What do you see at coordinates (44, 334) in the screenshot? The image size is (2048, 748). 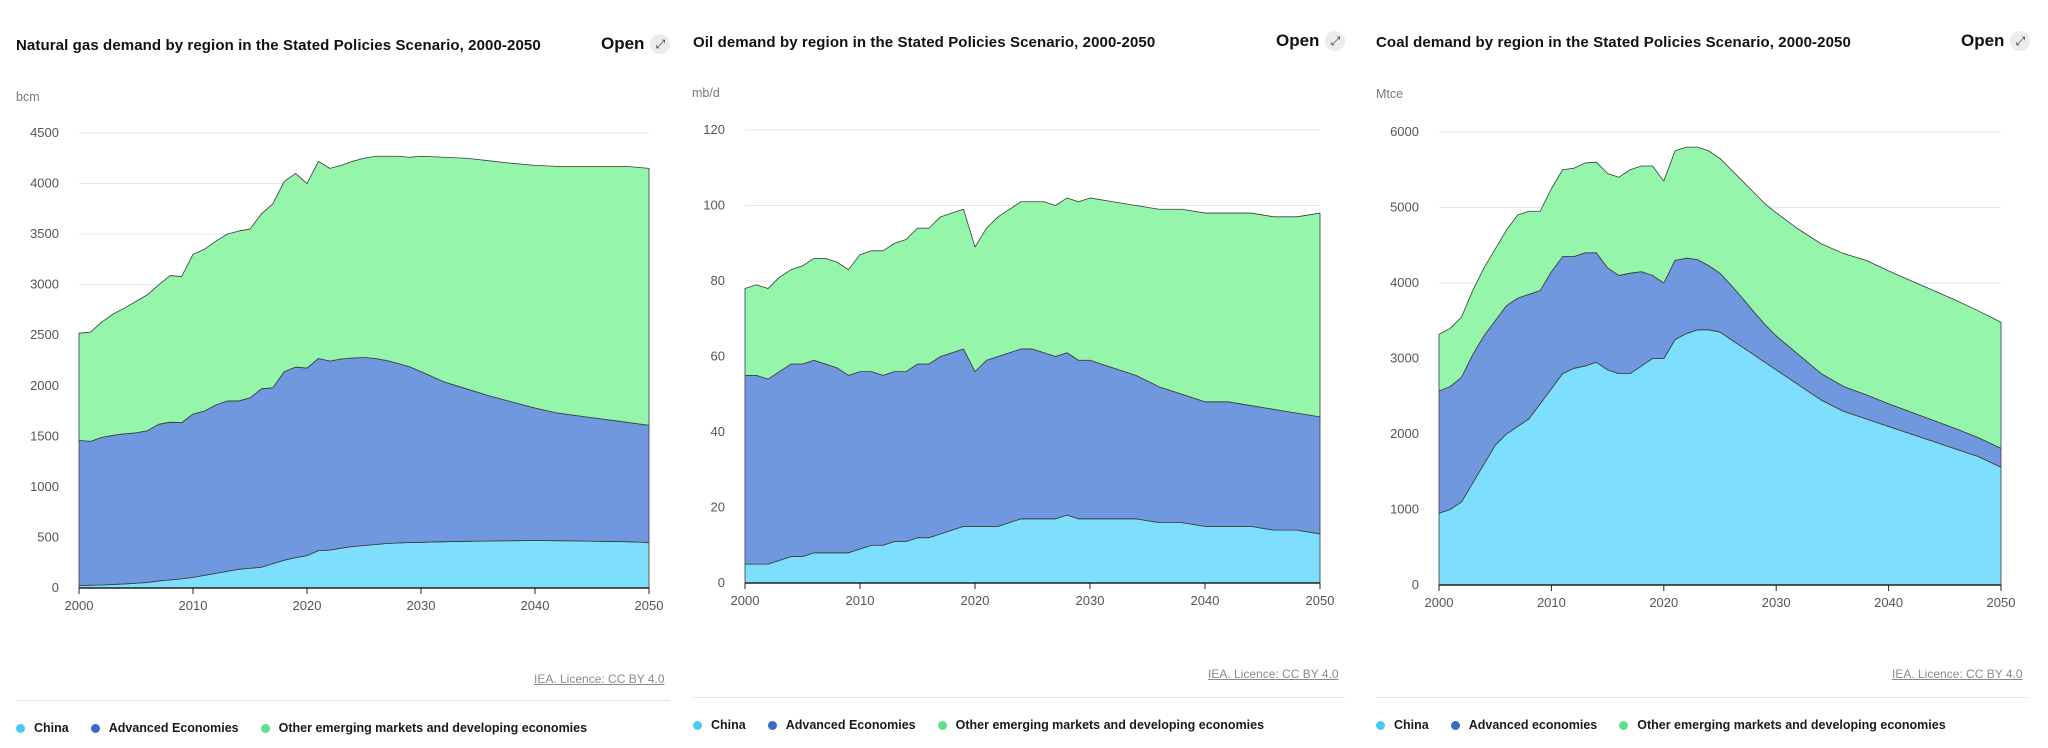 I see `y-tick-label: 2500` at bounding box center [44, 334].